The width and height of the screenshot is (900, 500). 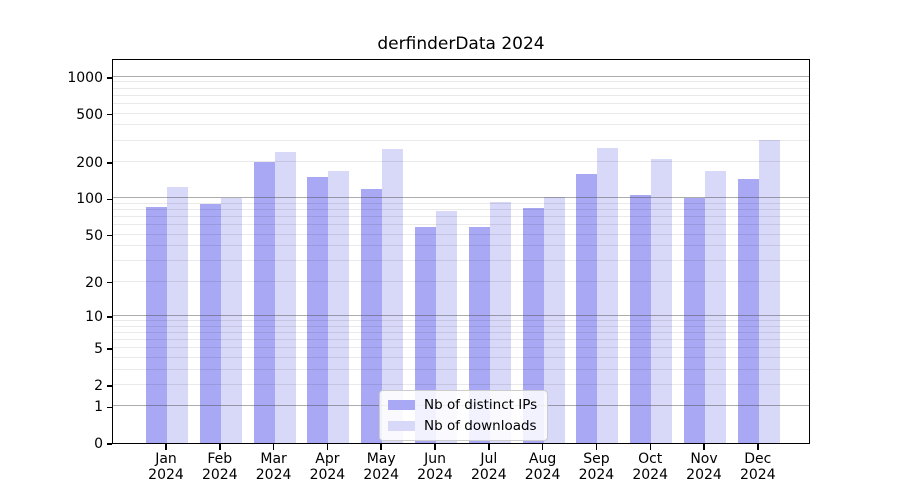 What do you see at coordinates (94, 282) in the screenshot?
I see `y-tick-label: 20` at bounding box center [94, 282].